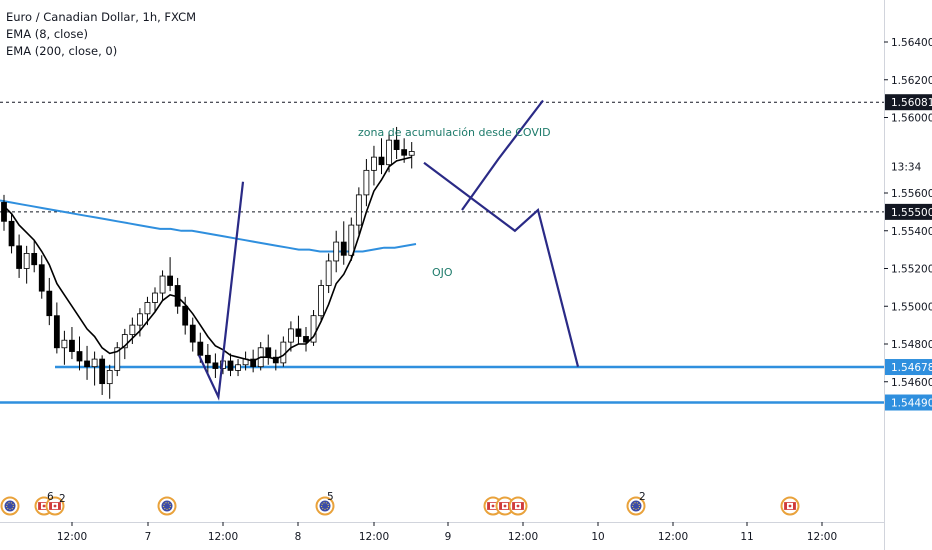 The height and width of the screenshot is (550, 932). Describe the element at coordinates (330, 497) in the screenshot. I see `event-count: 5` at that location.